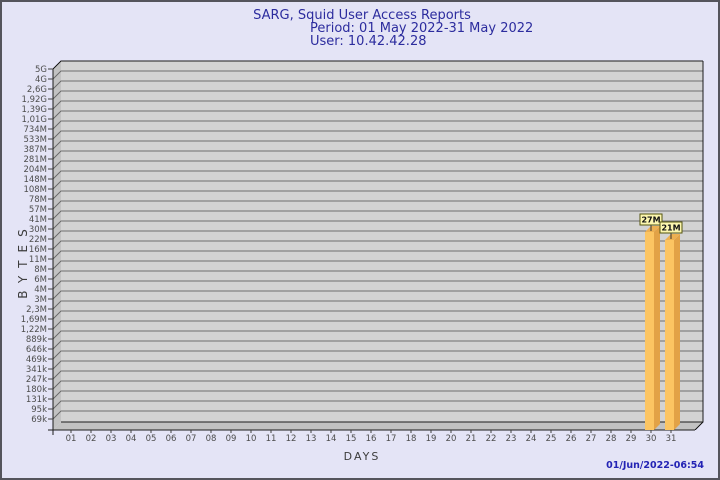 Image resolution: width=720 pixels, height=480 pixels. What do you see at coordinates (36, 400) in the screenshot?
I see `y-tick-label: 131k` at bounding box center [36, 400].